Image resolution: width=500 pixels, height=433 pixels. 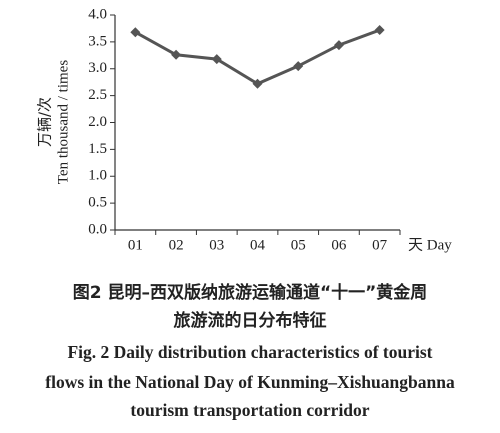 I want to click on y-tick-label: 4.0, so click(x=97, y=14).